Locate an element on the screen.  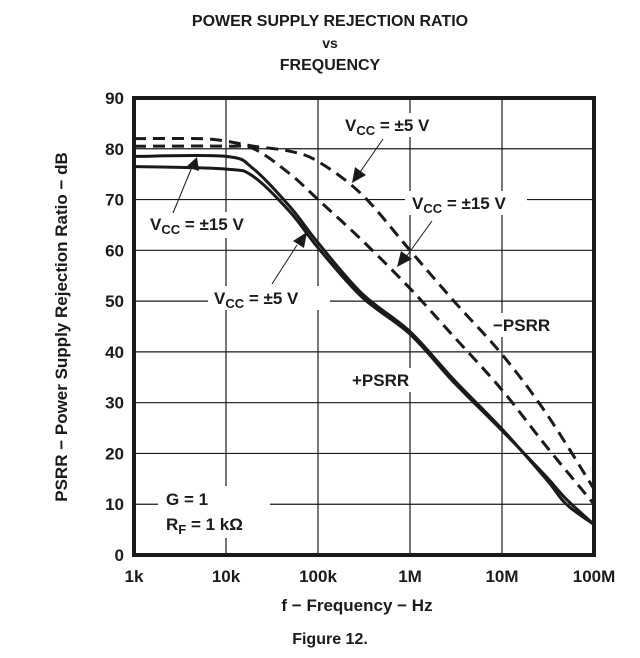
y-tick-label: 50 is located at coordinates (114, 301).